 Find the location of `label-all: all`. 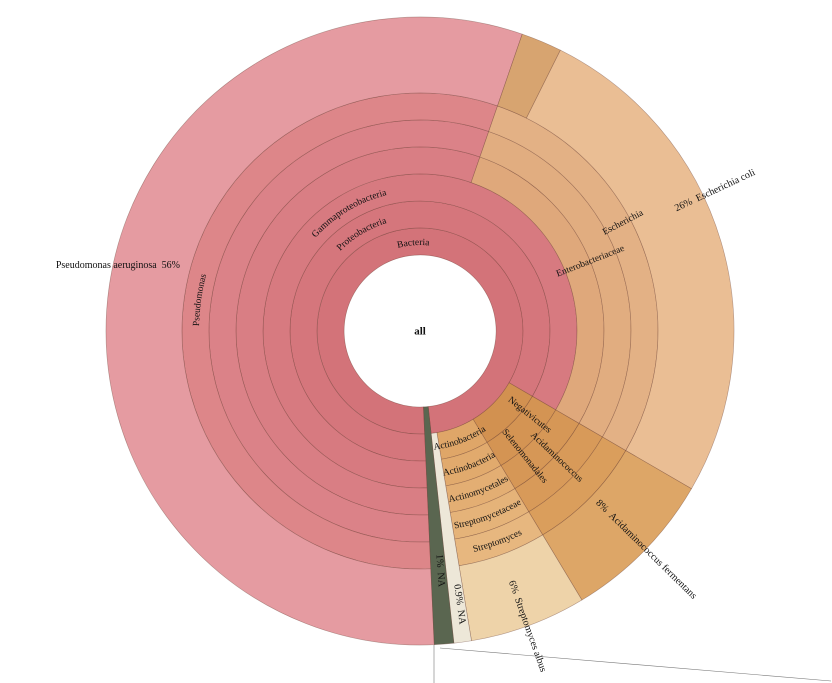

label-all: all is located at coordinates (420, 332).